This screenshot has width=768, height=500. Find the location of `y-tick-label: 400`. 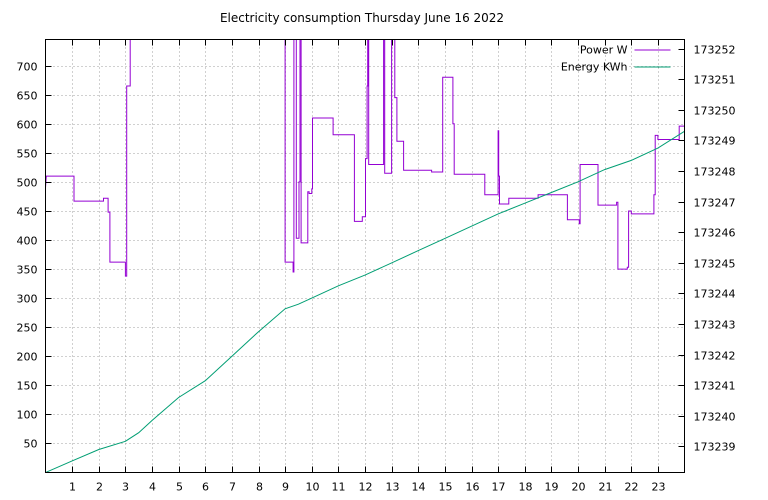

y-tick-label: 400 is located at coordinates (27, 241).